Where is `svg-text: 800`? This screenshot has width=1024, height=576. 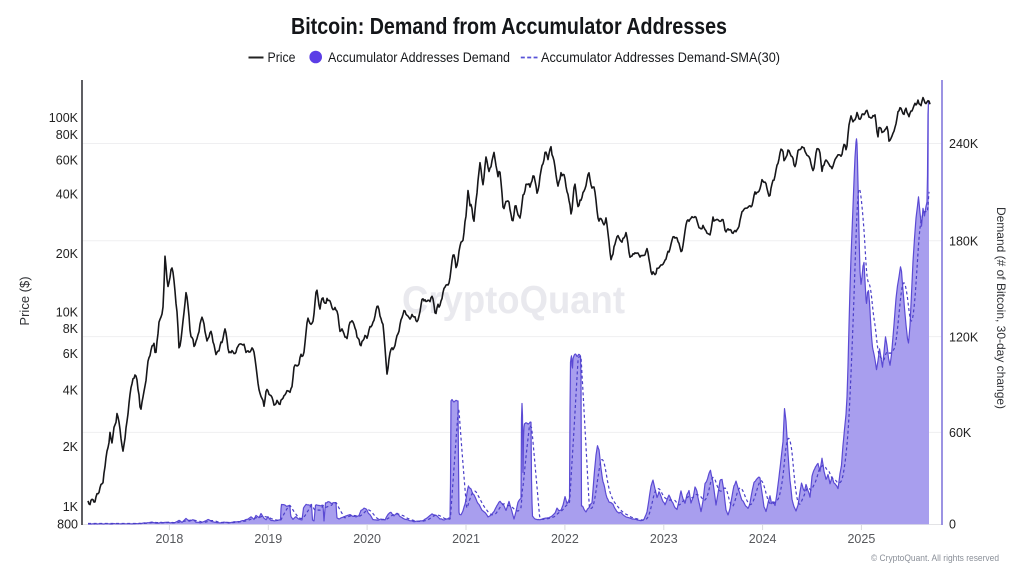
svg-text: 800 is located at coordinates (67, 525).